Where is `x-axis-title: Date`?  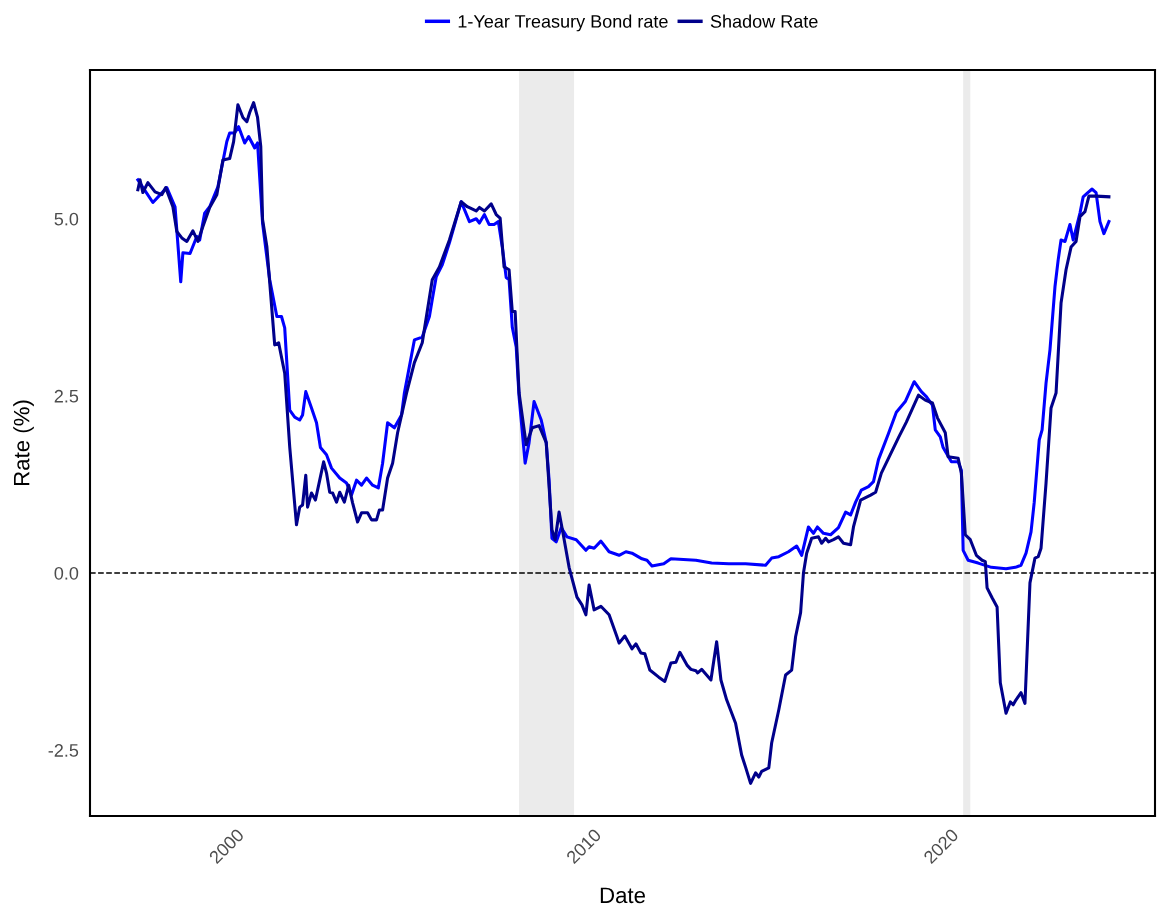 x-axis-title: Date is located at coordinates (622, 895).